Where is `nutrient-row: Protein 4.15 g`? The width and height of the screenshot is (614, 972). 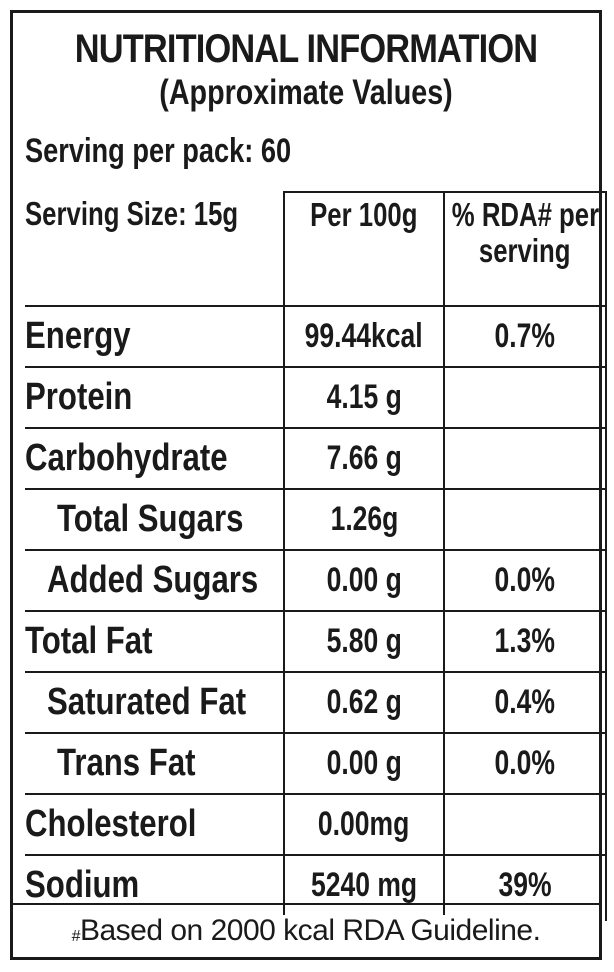
nutrient-row: Protein 4.15 g is located at coordinates (315, 396).